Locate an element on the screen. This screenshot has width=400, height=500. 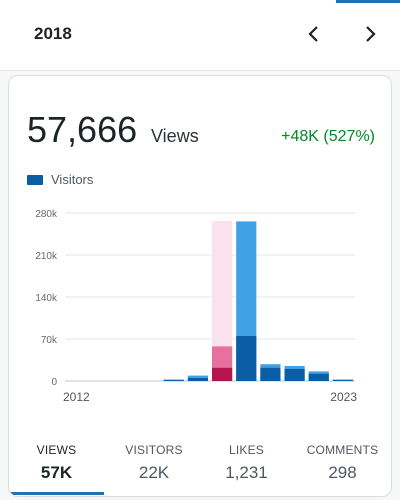
tab-visitors-label: VISITORS is located at coordinates (154, 450).